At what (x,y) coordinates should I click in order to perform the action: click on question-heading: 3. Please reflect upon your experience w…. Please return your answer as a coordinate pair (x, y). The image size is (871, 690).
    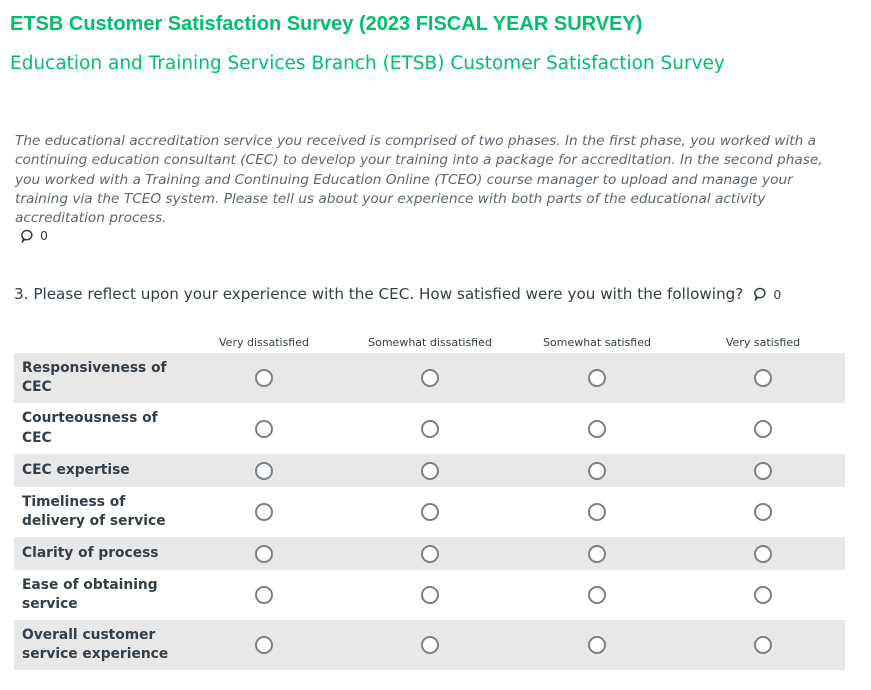
    Looking at the image, I should click on (397, 294).